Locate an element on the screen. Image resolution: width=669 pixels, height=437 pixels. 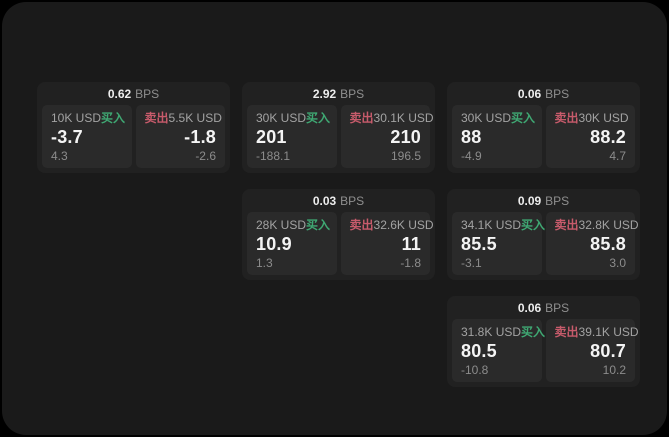
sell-header-row: 卖出 39.1K USD is located at coordinates (596, 332).